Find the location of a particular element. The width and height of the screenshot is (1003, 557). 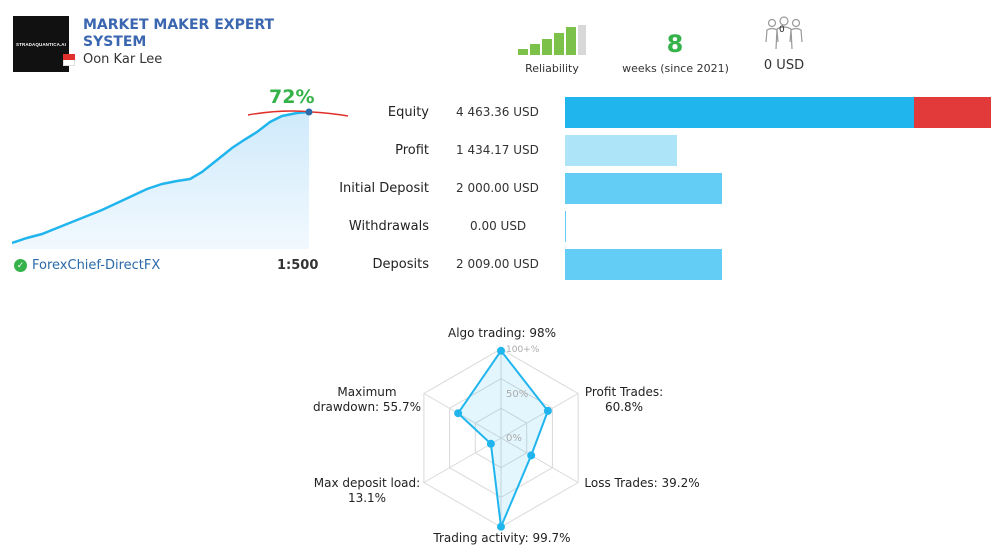

withdrawals-value: 0.00 USD is located at coordinates (498, 226).